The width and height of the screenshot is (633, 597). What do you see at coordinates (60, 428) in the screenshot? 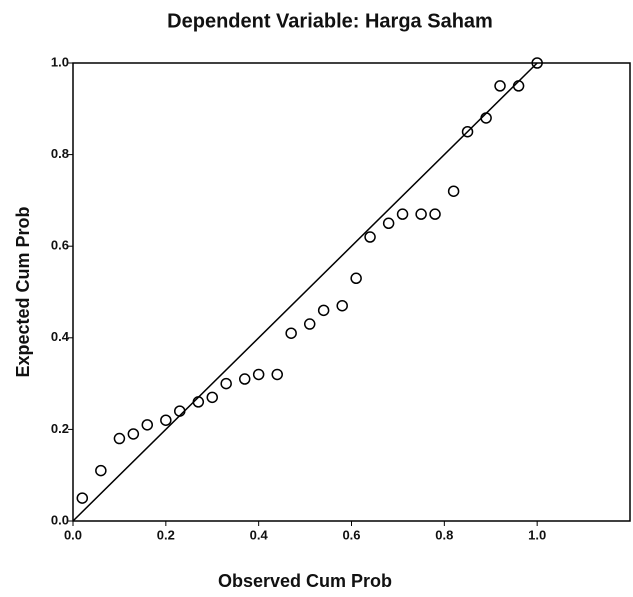
I see `y-tick-label: 0.2` at bounding box center [60, 428].